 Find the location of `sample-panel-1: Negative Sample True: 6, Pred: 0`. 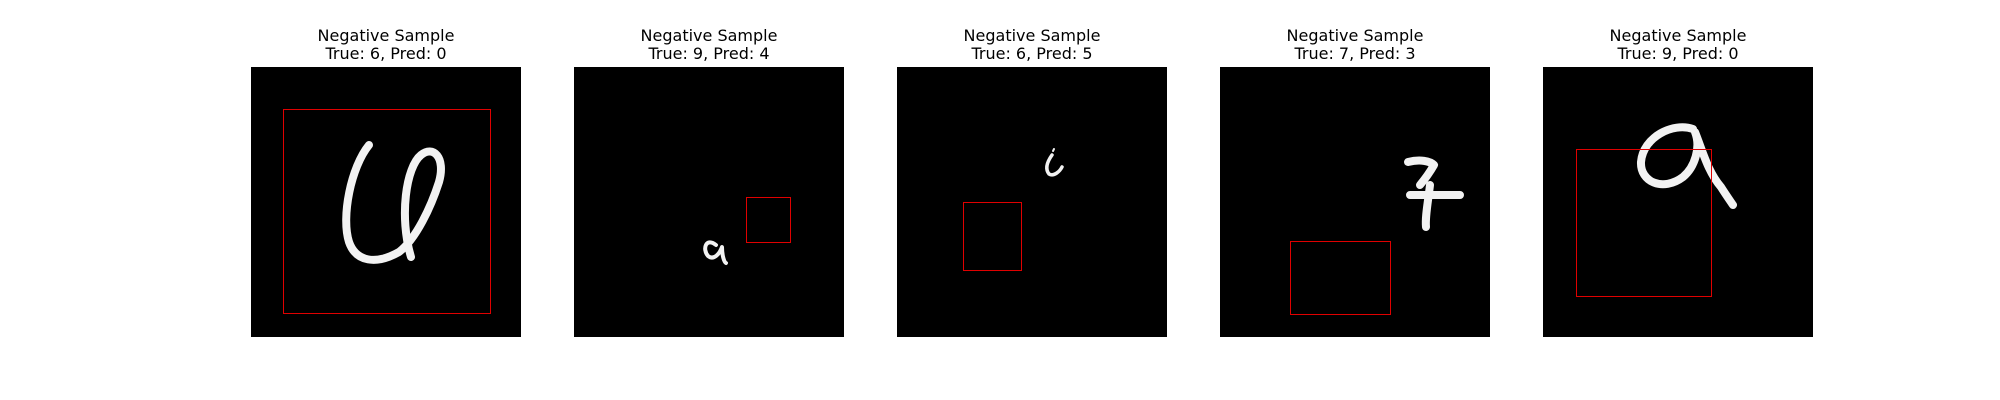

sample-panel-1: Negative Sample True: 6, Pred: 0 is located at coordinates (386, 182).